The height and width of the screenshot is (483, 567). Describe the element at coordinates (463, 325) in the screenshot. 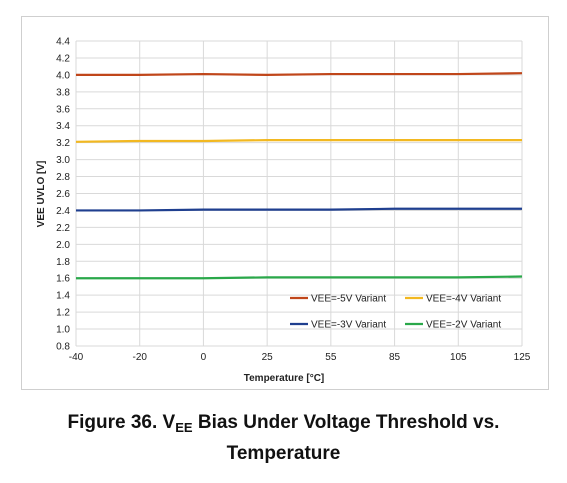

I see `legend-label: VEE=-2V Variant` at that location.